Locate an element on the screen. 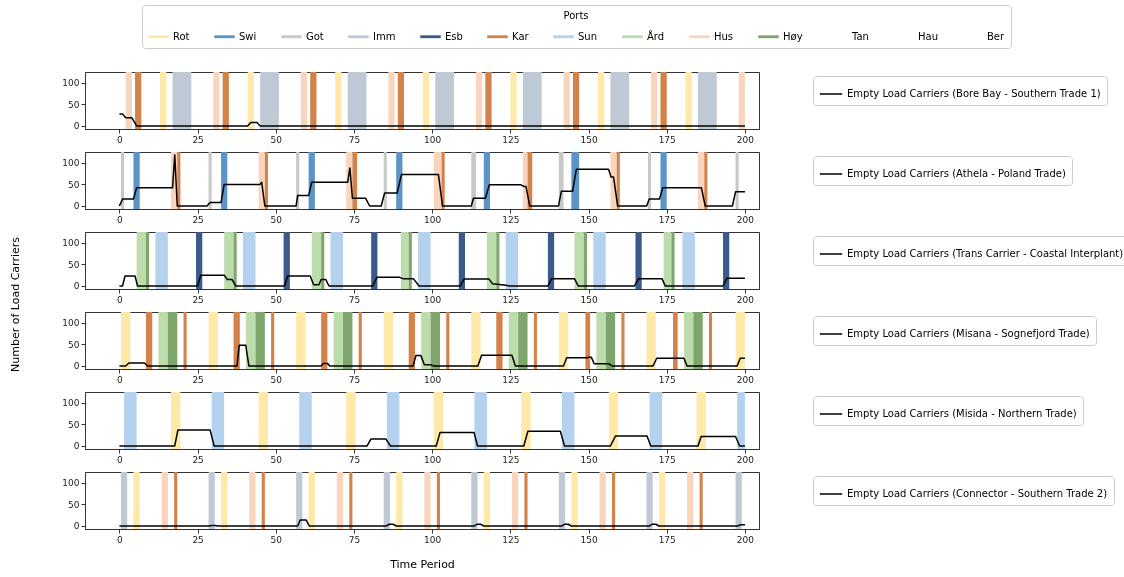  text: Hau is located at coordinates (928, 36).